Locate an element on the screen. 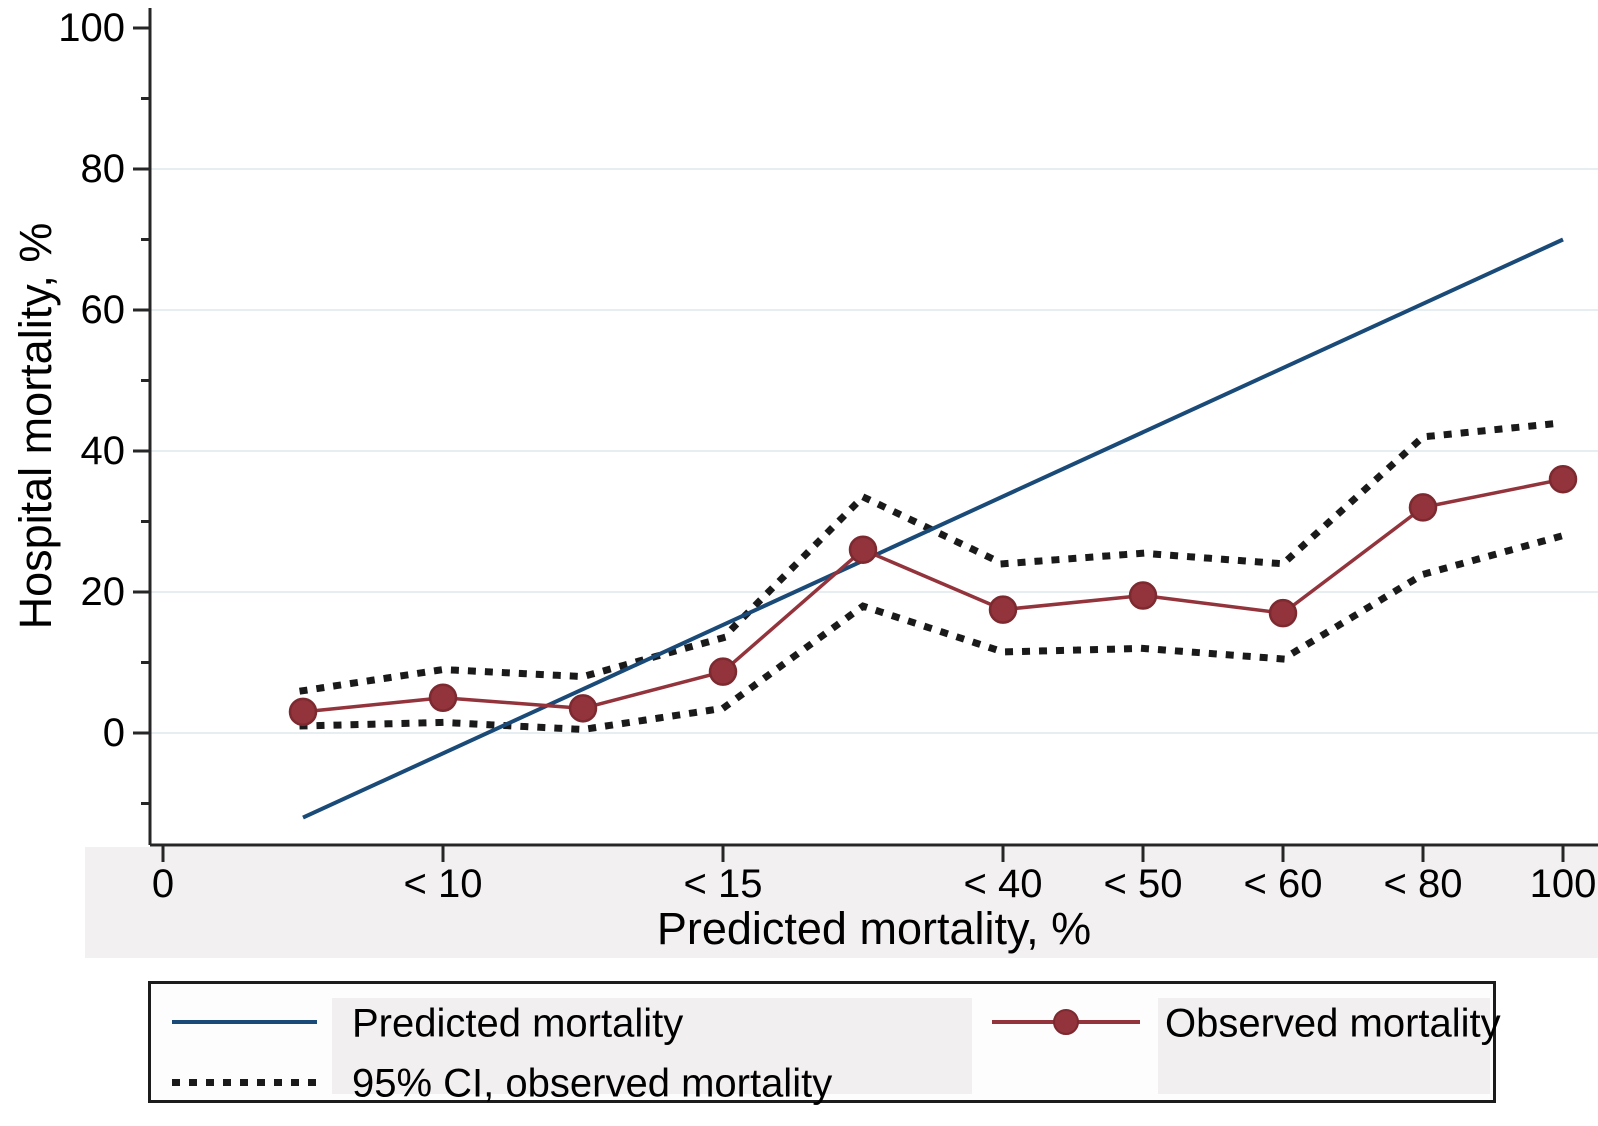 This screenshot has width=1598, height=1126. x-tick-label-3: < 40 is located at coordinates (1003, 884).